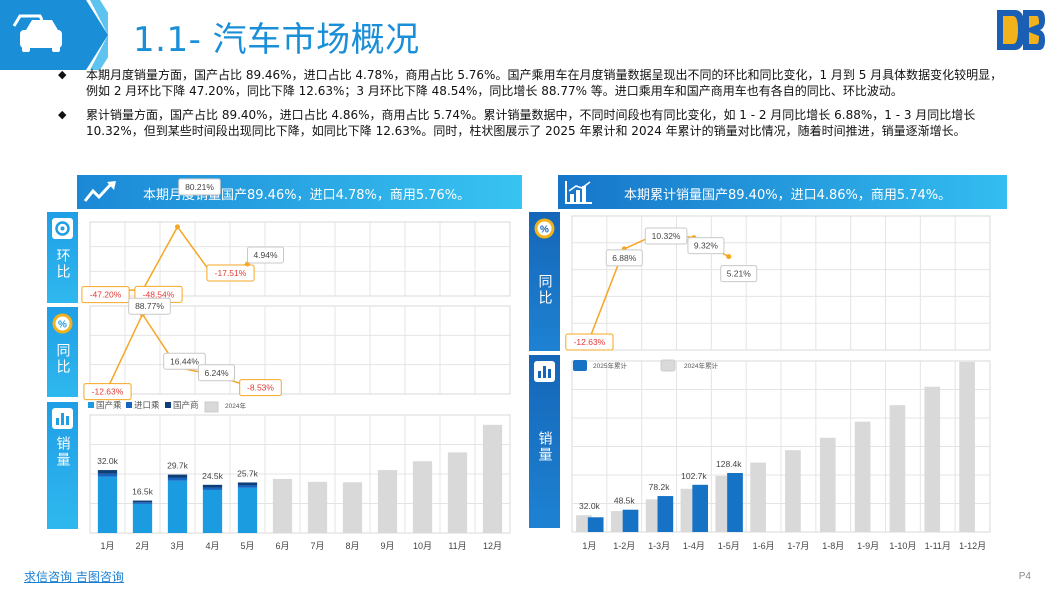 This screenshot has height=592, width=1053. I want to click on tab-mom-text: 环比, so click(62, 264).